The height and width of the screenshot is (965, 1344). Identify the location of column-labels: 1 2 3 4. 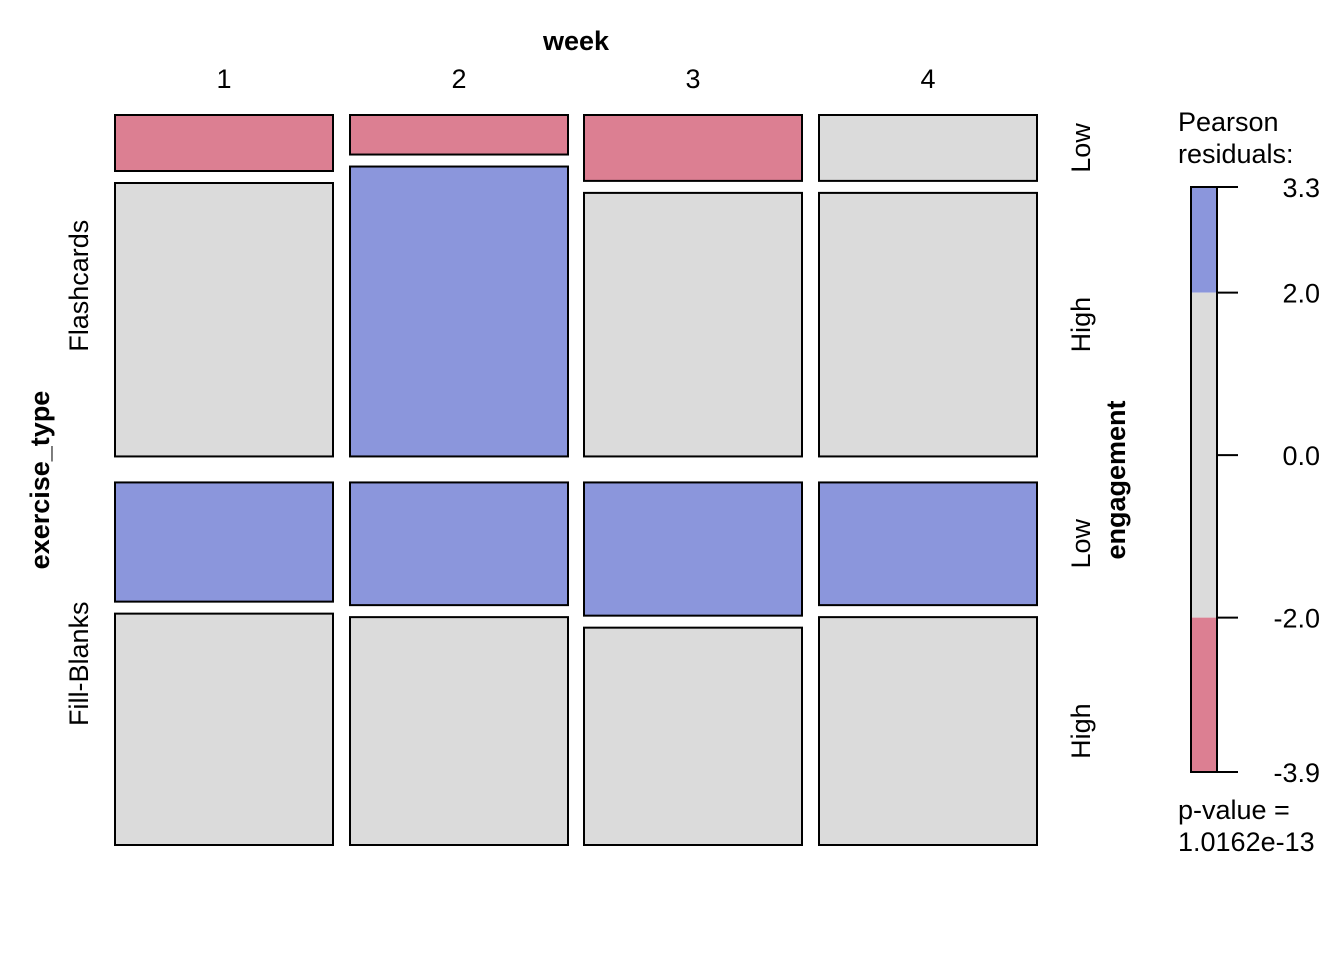
(575, 79).